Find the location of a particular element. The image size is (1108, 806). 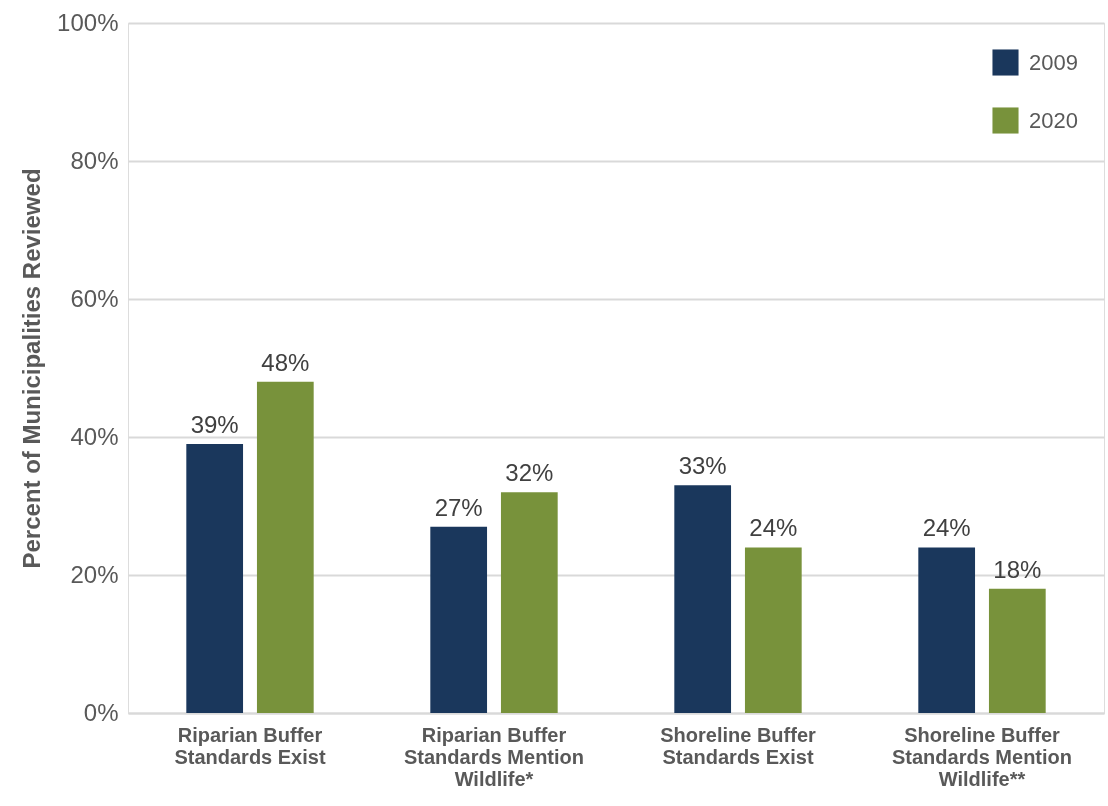

data-label: 32% is located at coordinates (529, 473).